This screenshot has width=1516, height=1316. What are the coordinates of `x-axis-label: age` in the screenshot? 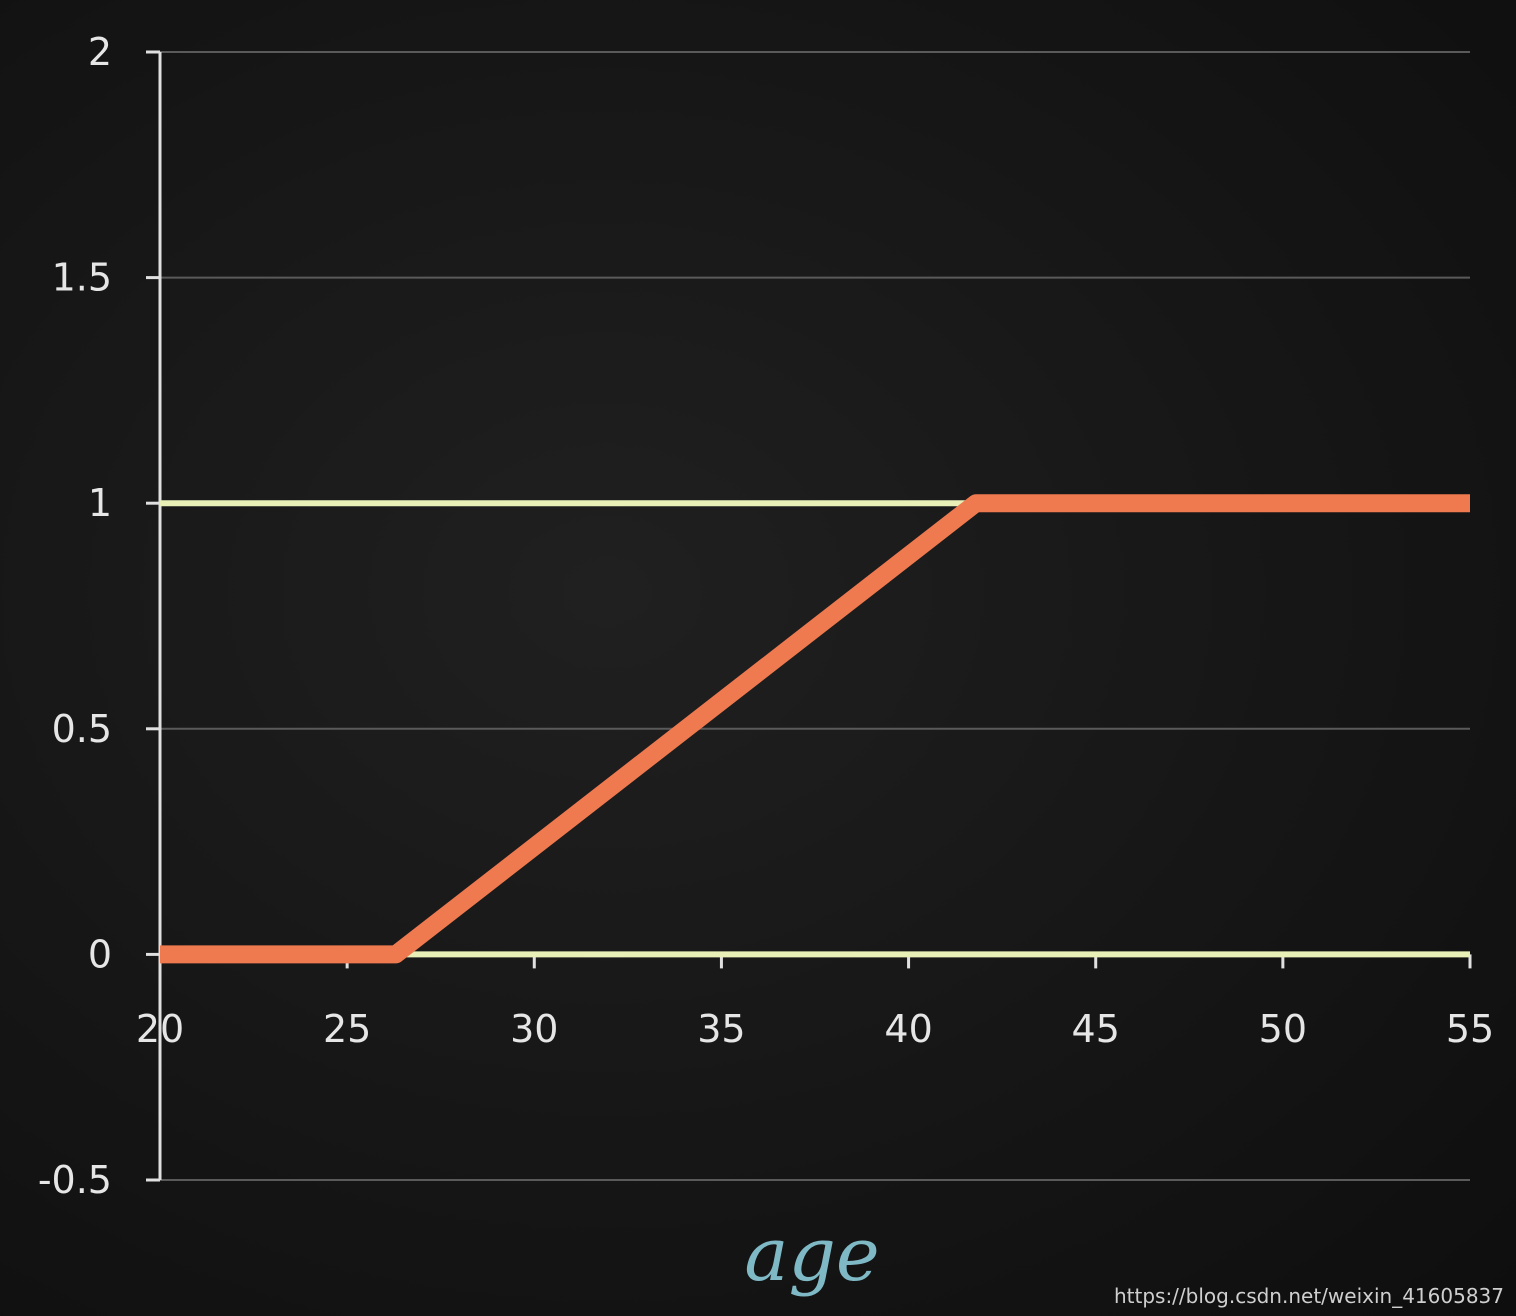 It's located at (811, 1255).